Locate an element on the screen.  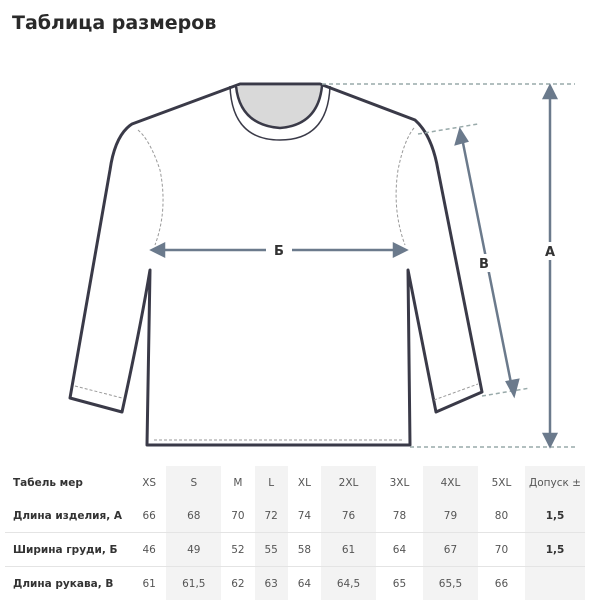
table-cell: 52 is located at coordinates (238, 549).